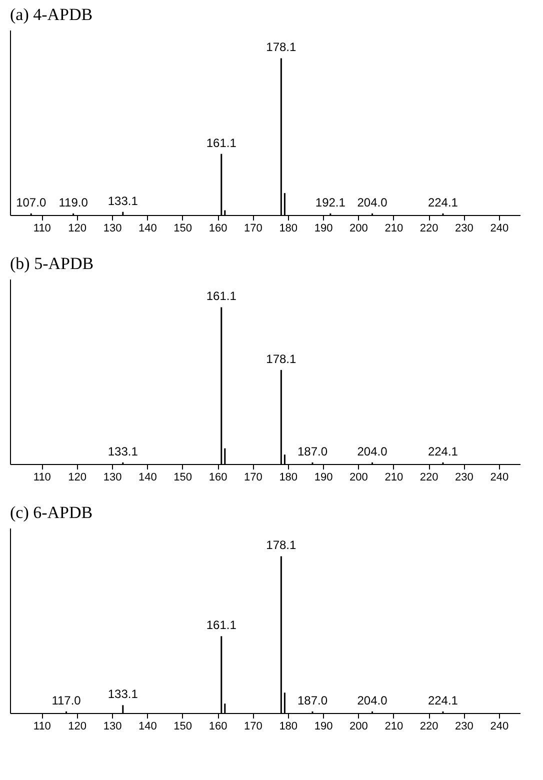 The height and width of the screenshot is (780, 543). I want to click on chart-title: (b) 5-APDB, so click(52, 263).